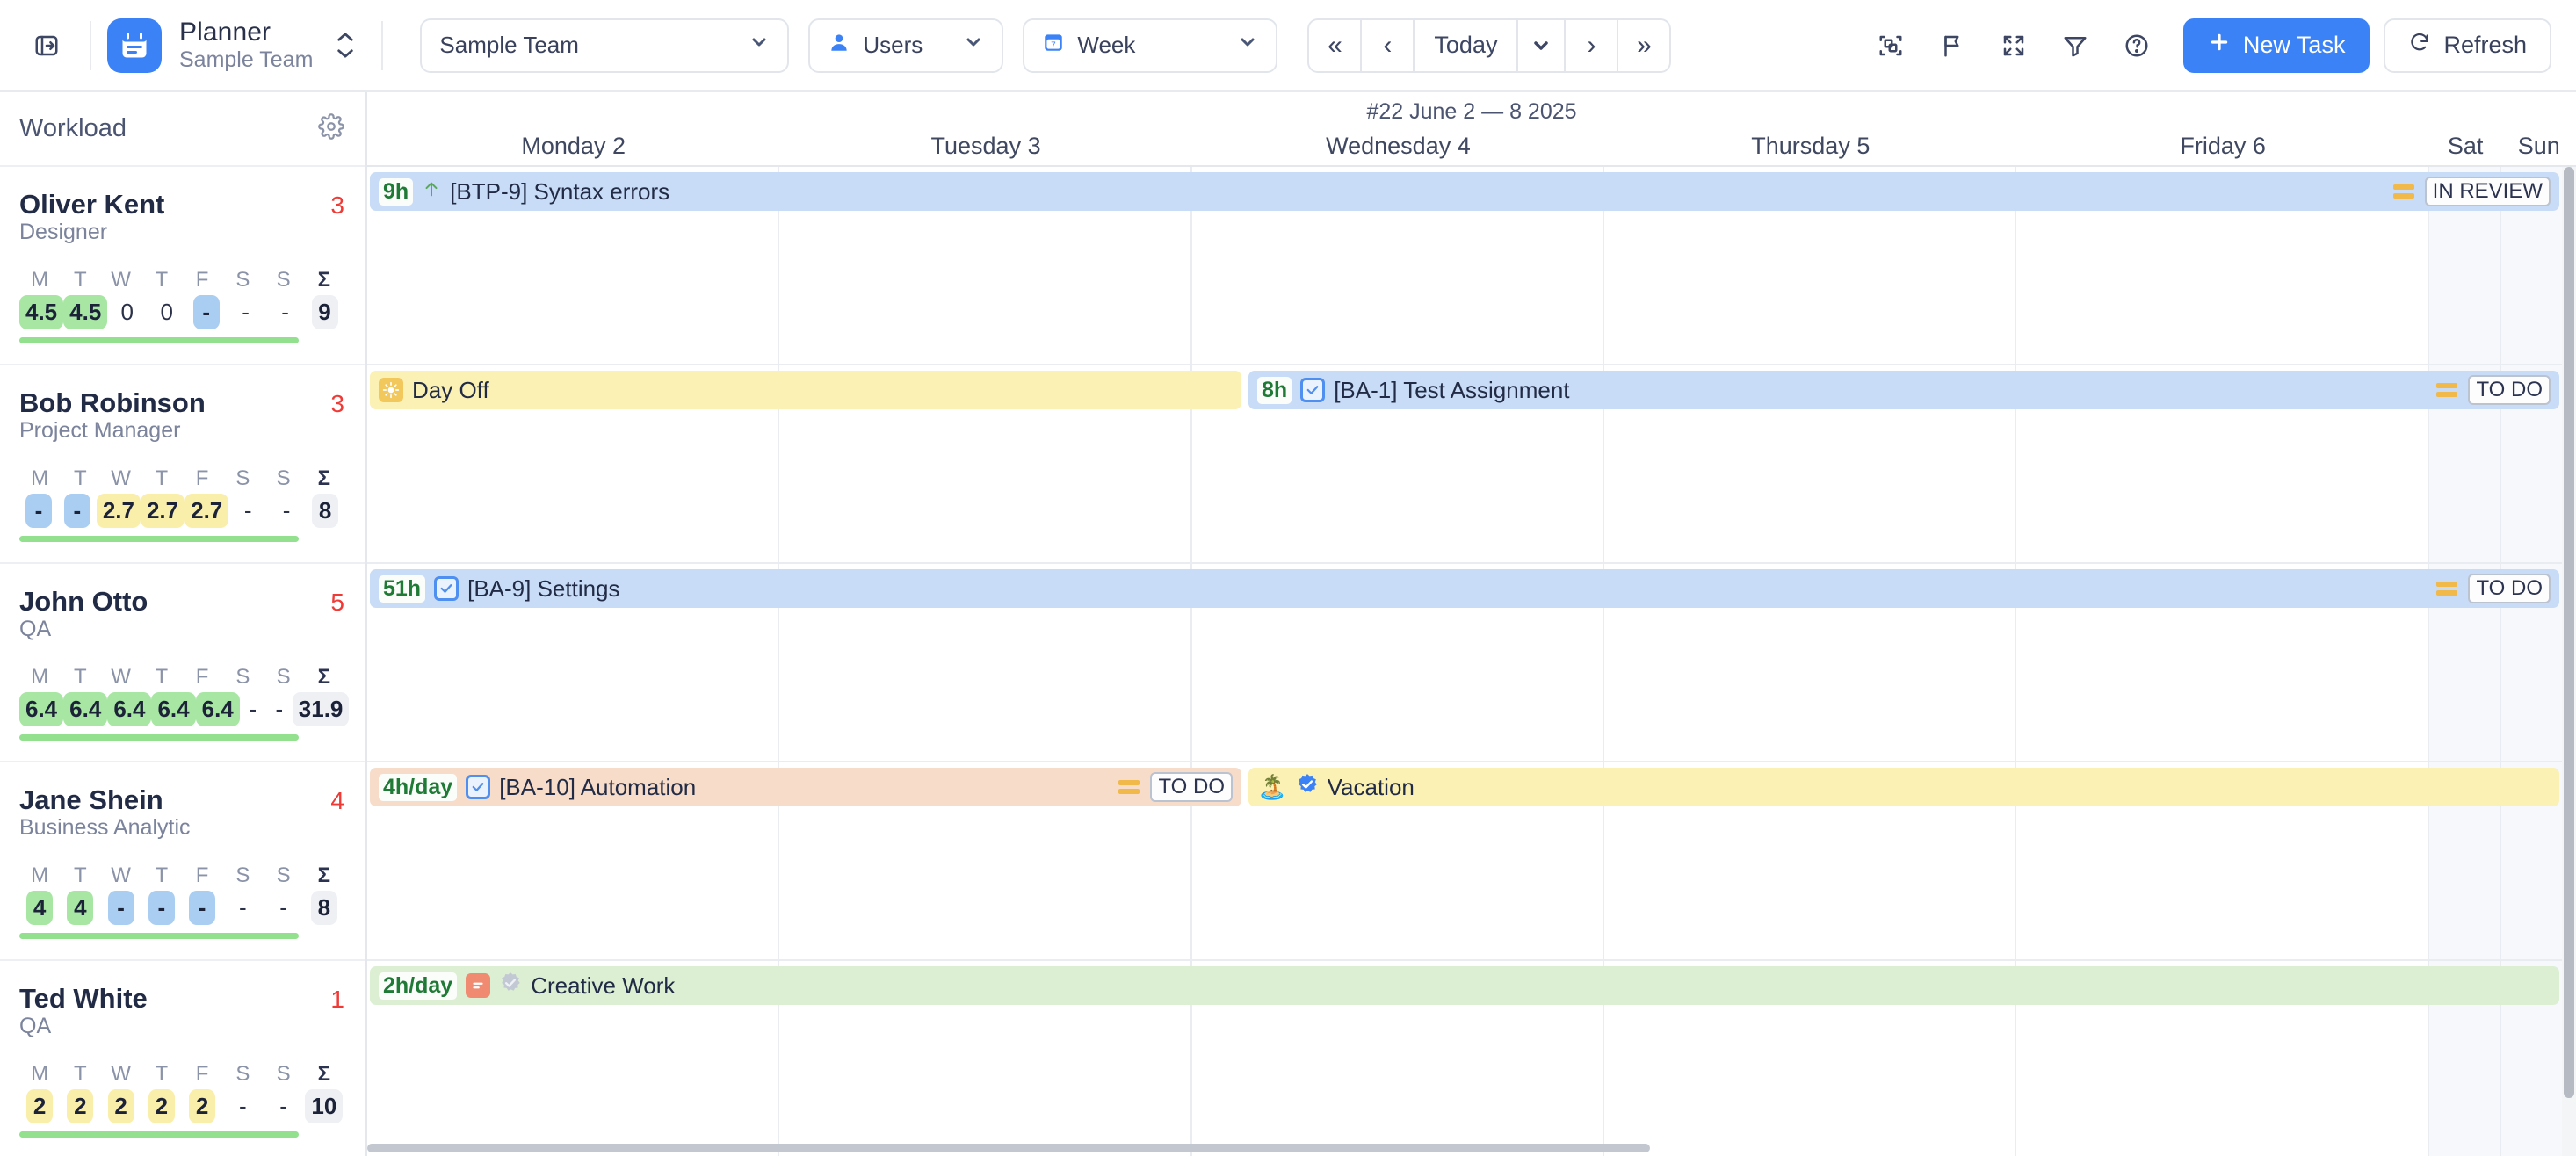 The height and width of the screenshot is (1156, 2576). I want to click on task-bar: 51h [BA-9] Settings TO DO, so click(1464, 588).